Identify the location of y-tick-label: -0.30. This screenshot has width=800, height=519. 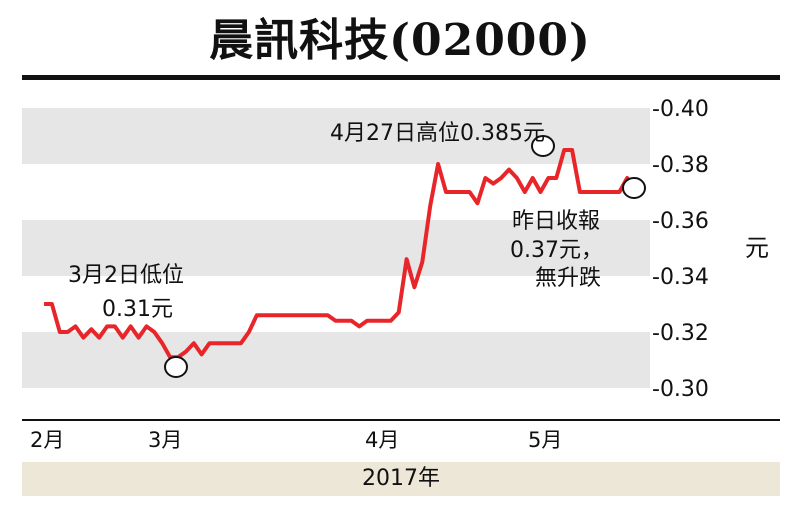
(680, 389).